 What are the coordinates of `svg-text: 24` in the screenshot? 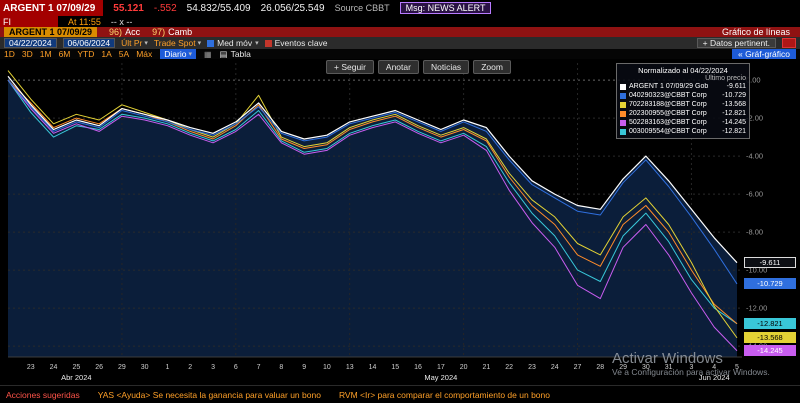 It's located at (54, 367).